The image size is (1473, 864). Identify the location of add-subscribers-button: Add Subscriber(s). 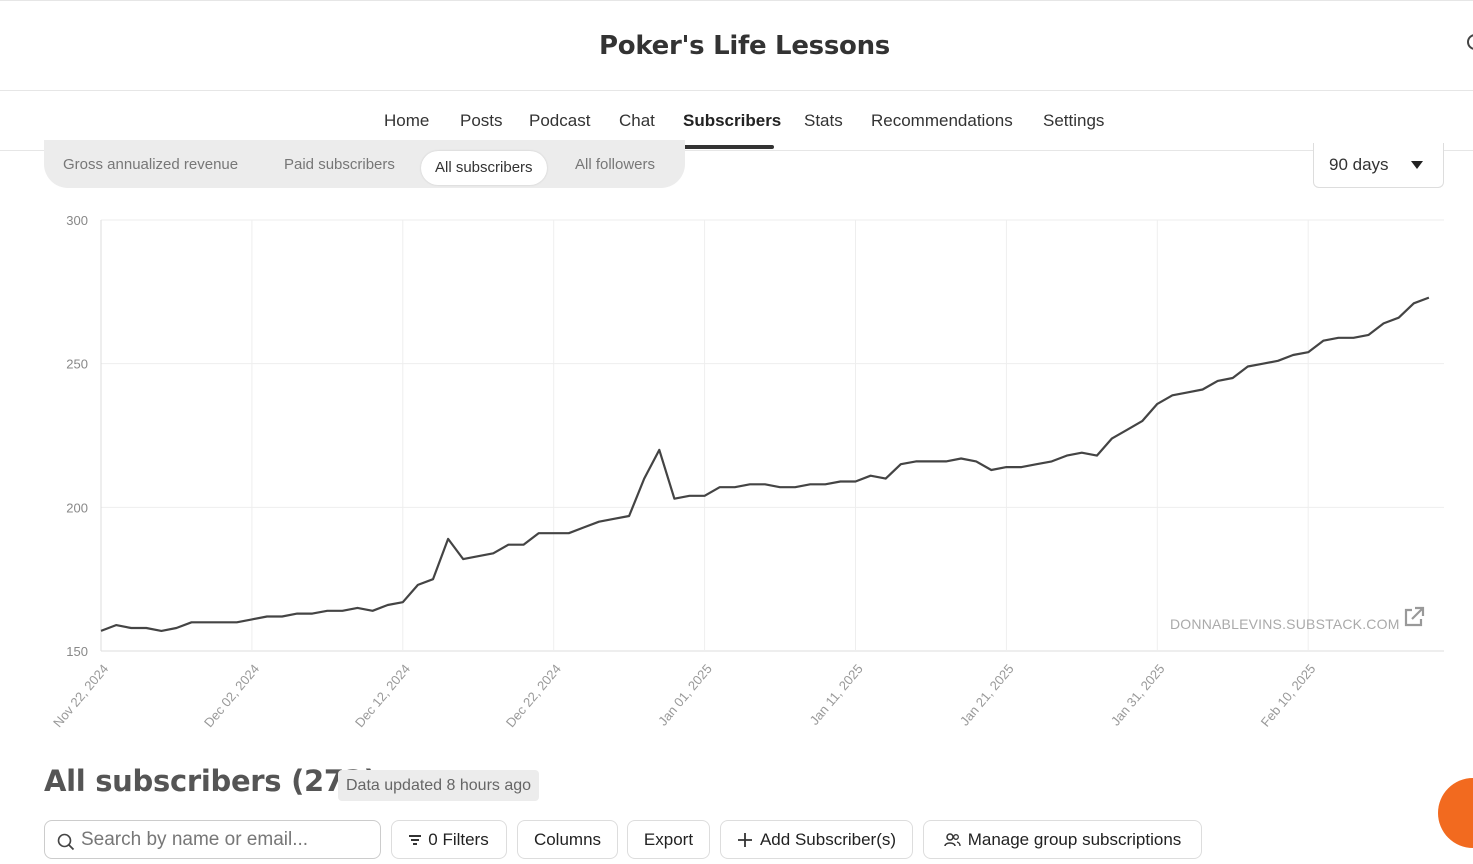
(816, 839).